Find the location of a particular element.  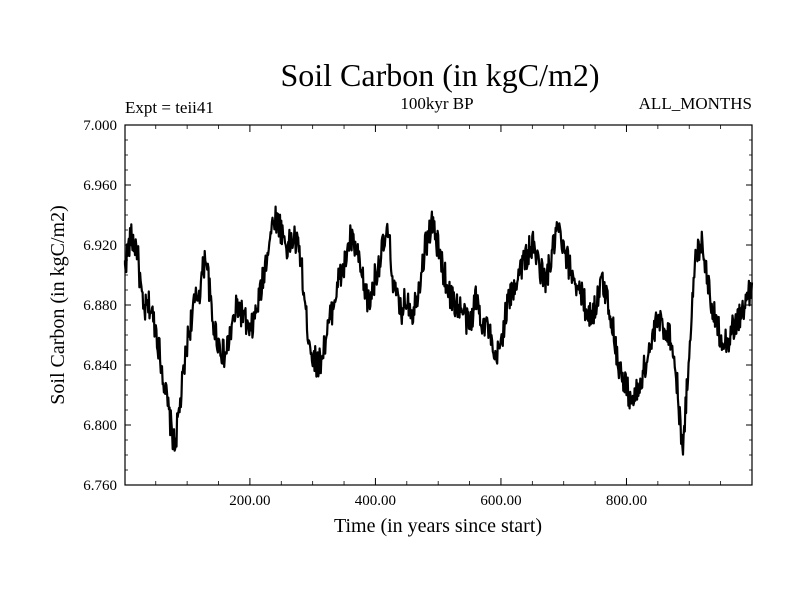

y-tick-label: 6.920 is located at coordinates (100, 246).